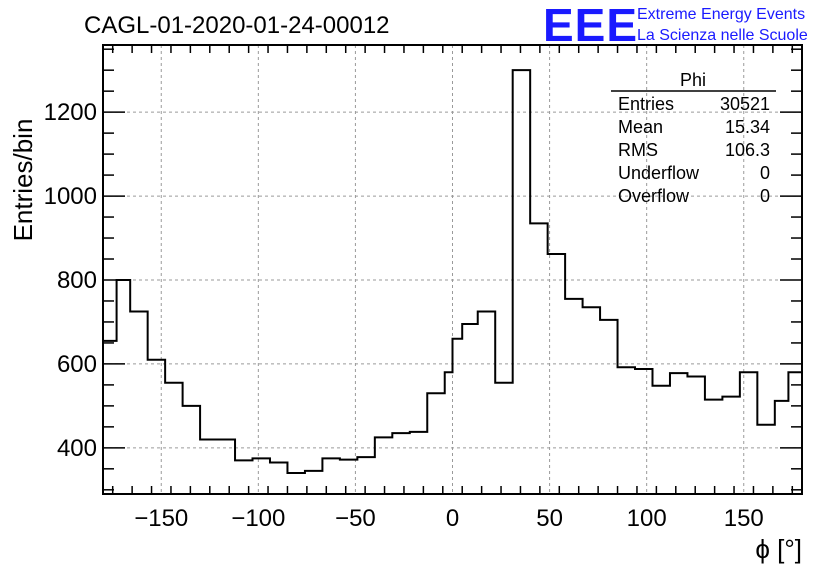 The width and height of the screenshot is (836, 572). I want to click on x-tick-label: 100, so click(647, 518).